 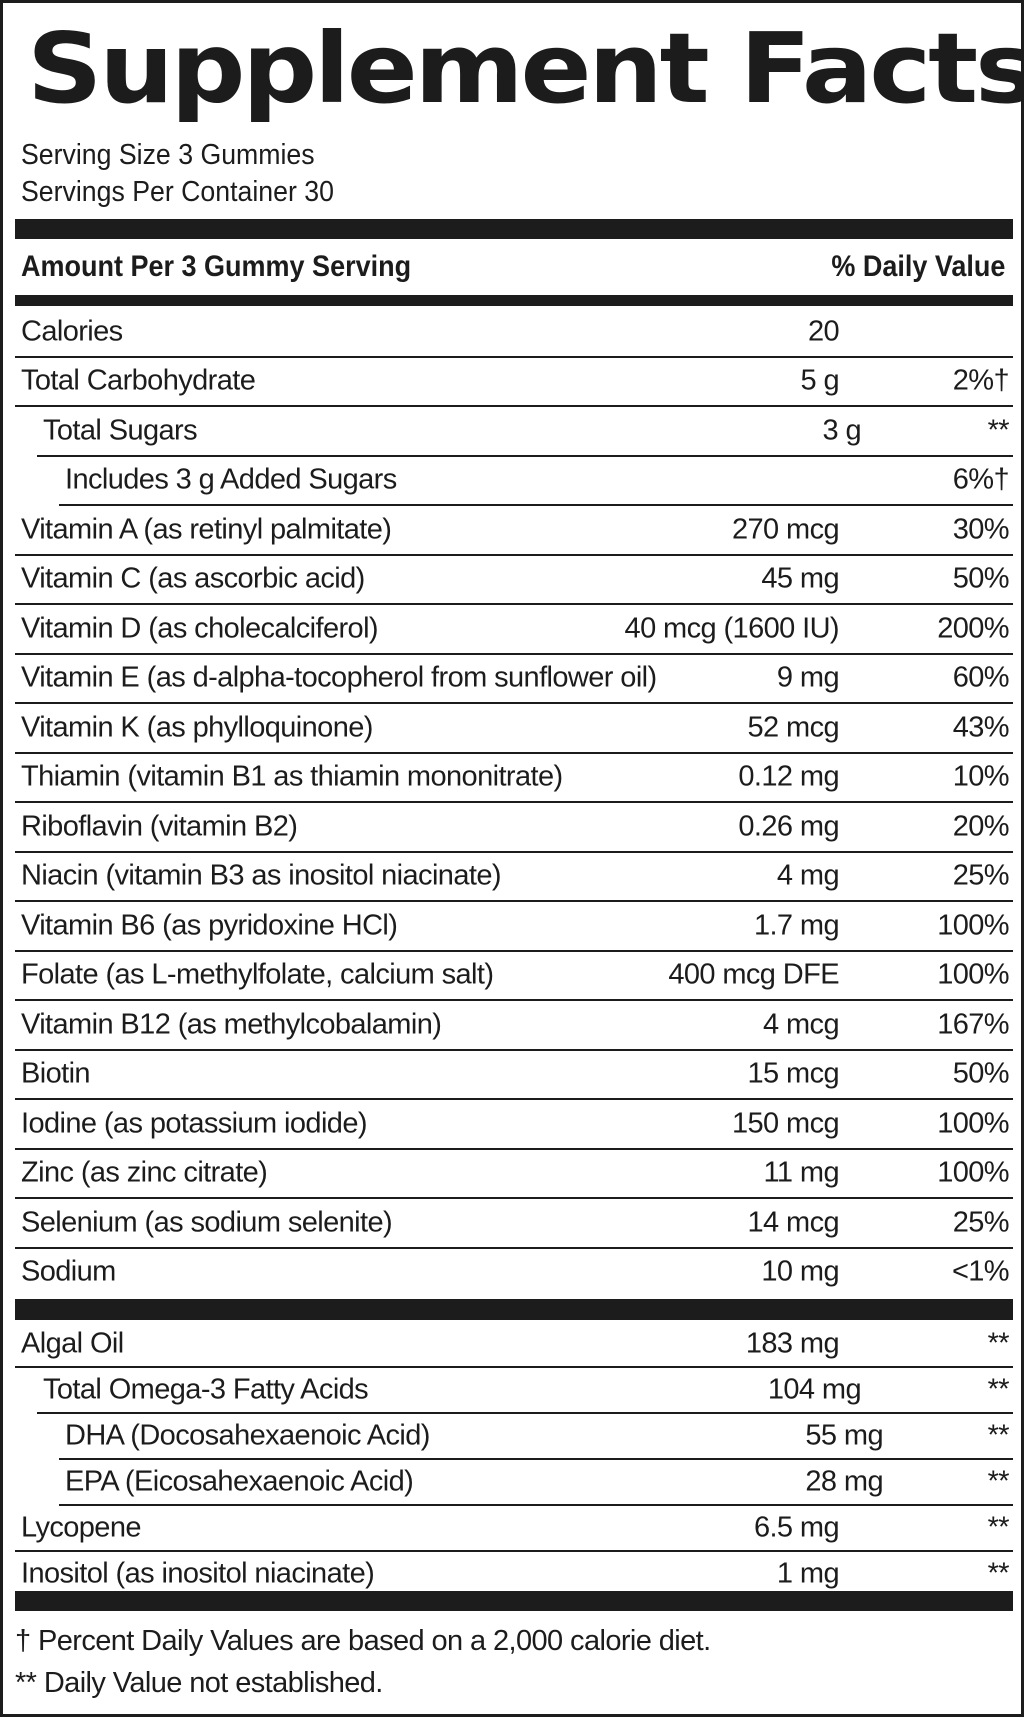 What do you see at coordinates (808, 1573) in the screenshot?
I see `nutrient-amount: 1 mg` at bounding box center [808, 1573].